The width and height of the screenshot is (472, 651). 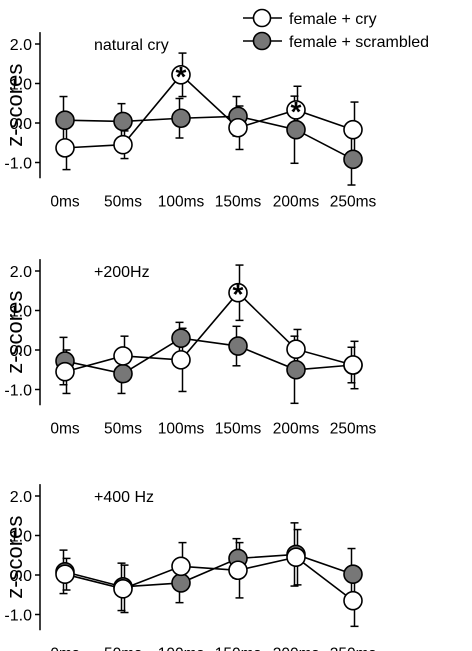 What do you see at coordinates (122, 272) in the screenshot?
I see `panel-label: +200Hz` at bounding box center [122, 272].